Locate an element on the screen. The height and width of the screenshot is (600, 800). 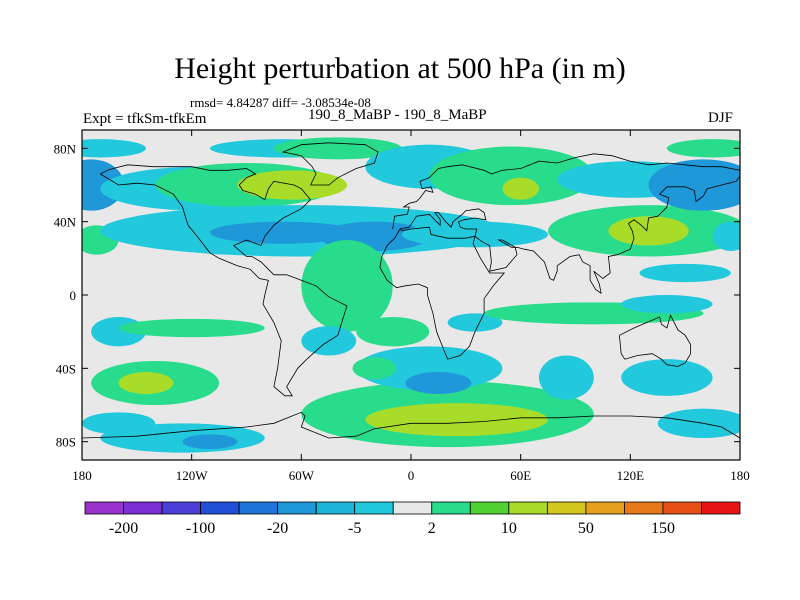
colorbar-label: 2 is located at coordinates (432, 528).